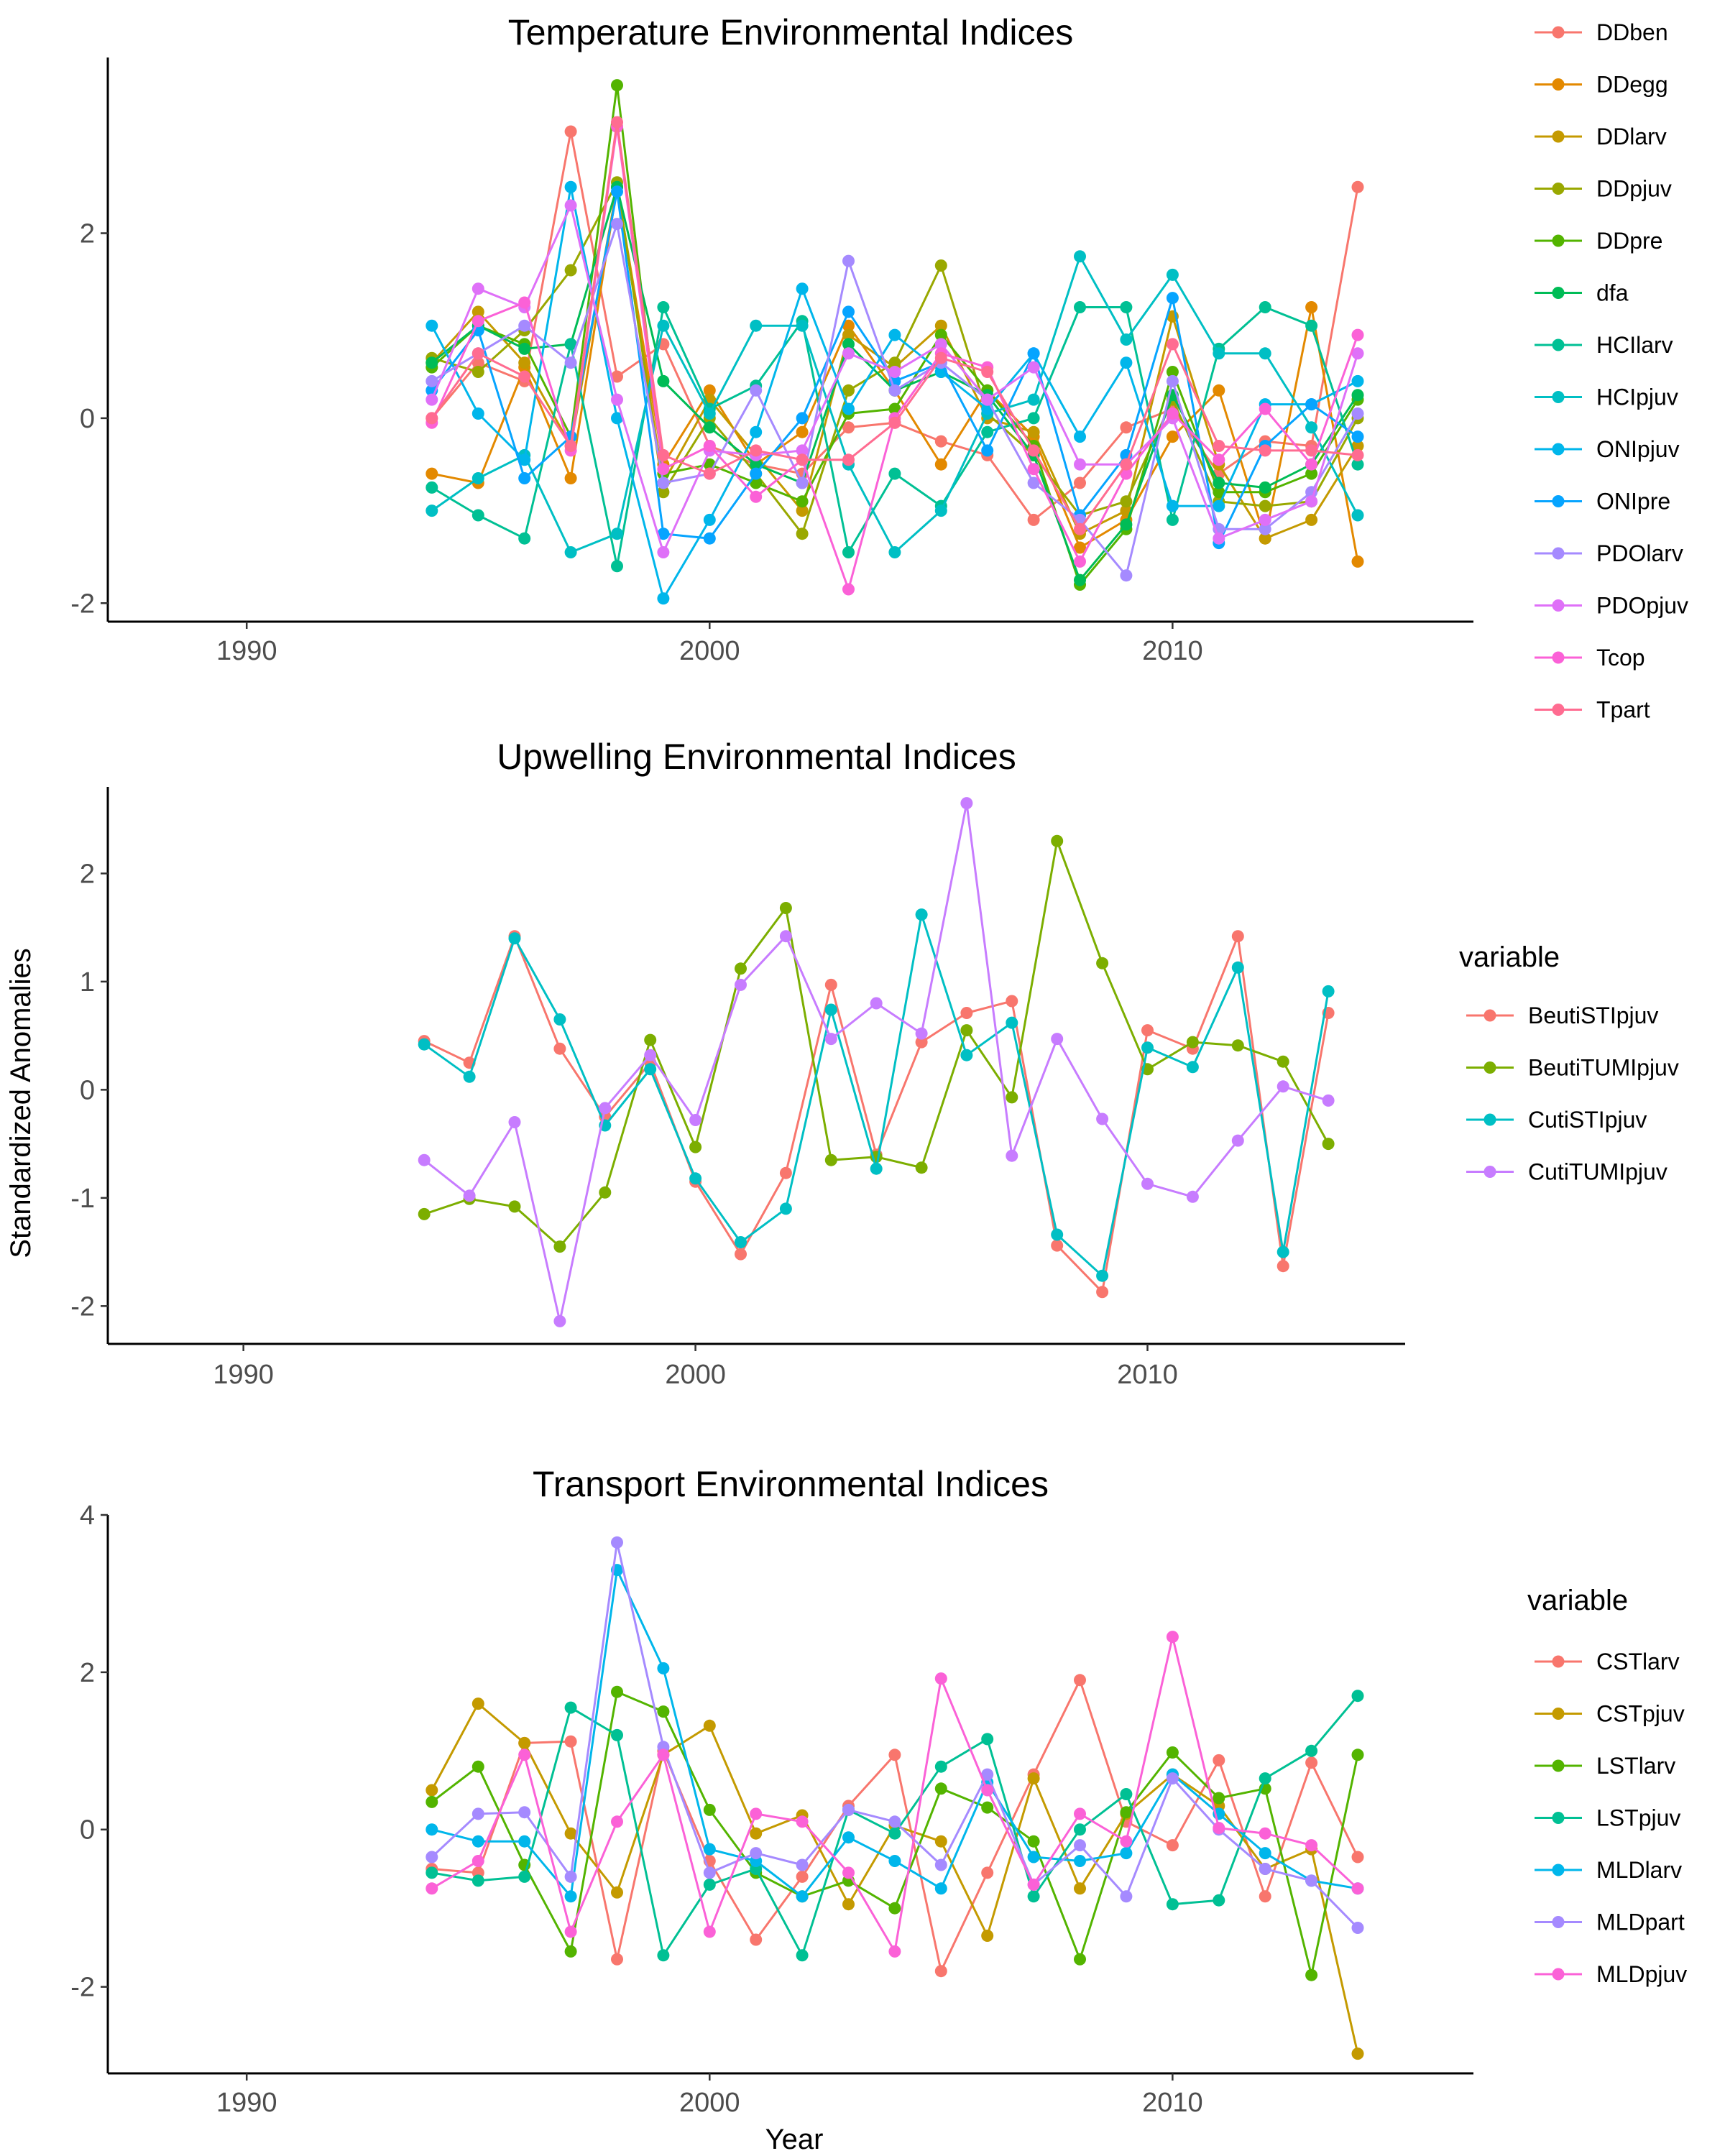 The width and height of the screenshot is (1725, 2156). I want to click on legend-label: HCIlarv, so click(1634, 345).